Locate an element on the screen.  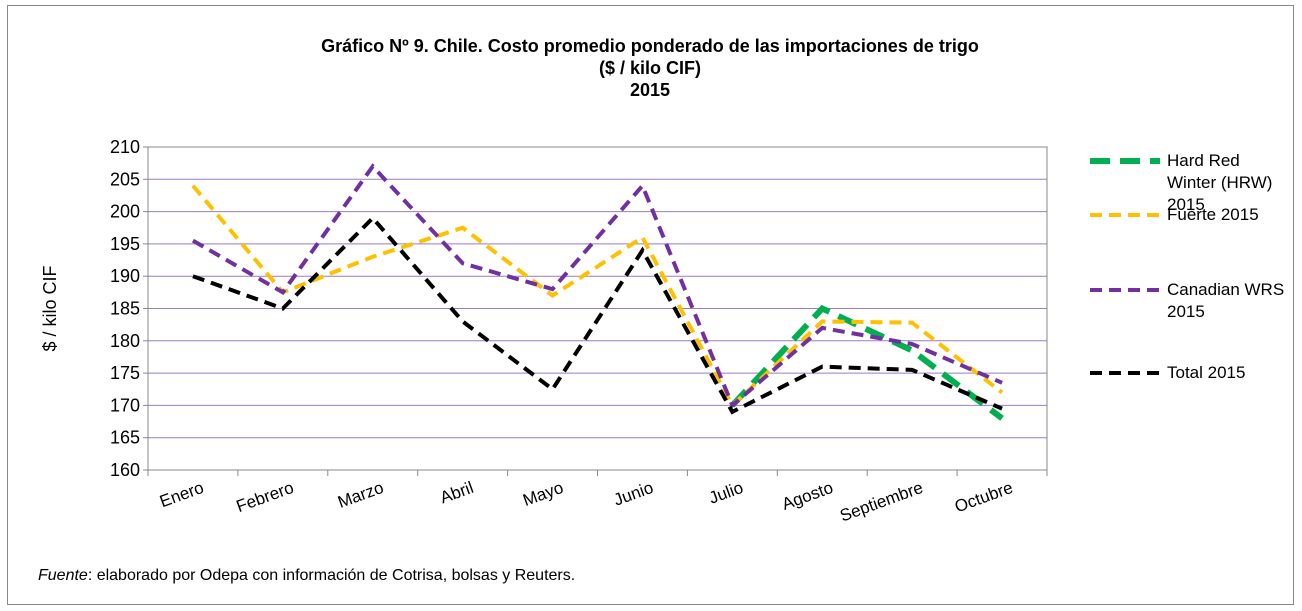
x-tick-label: Octubre is located at coordinates (983, 497).